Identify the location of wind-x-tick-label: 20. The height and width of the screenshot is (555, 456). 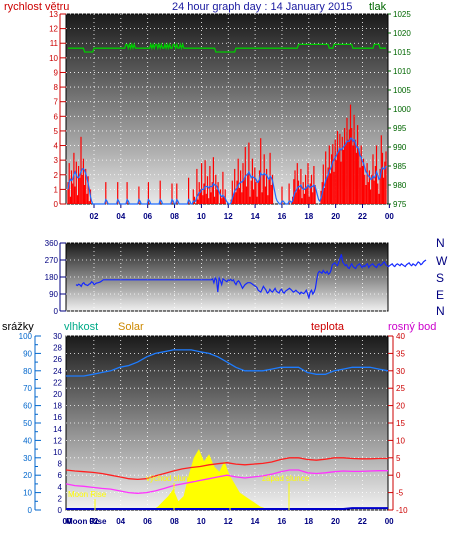
(335, 216).